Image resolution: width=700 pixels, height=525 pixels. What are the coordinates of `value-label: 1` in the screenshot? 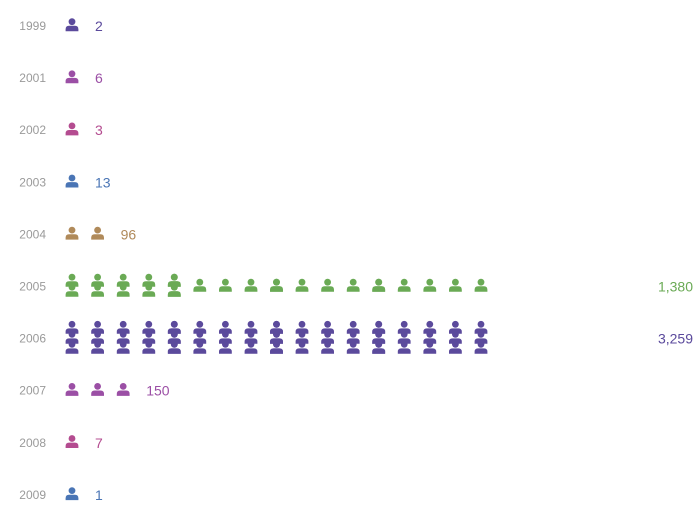 It's located at (99, 495).